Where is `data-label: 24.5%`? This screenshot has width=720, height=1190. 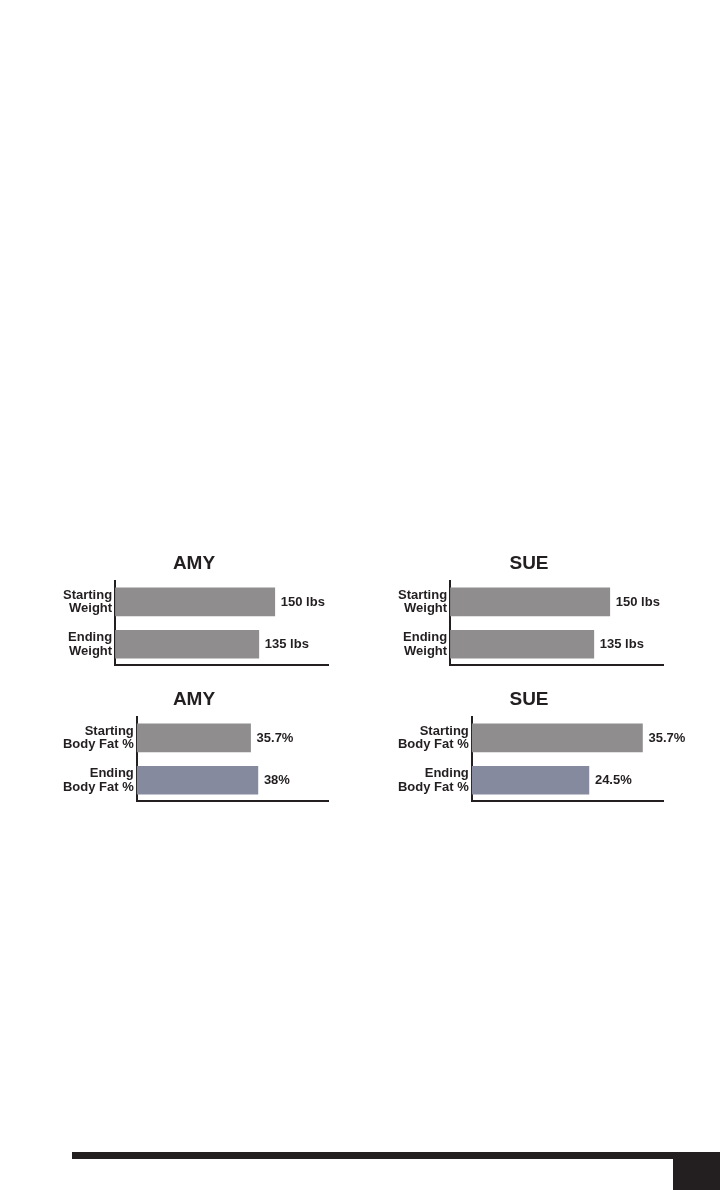 data-label: 24.5% is located at coordinates (613, 779).